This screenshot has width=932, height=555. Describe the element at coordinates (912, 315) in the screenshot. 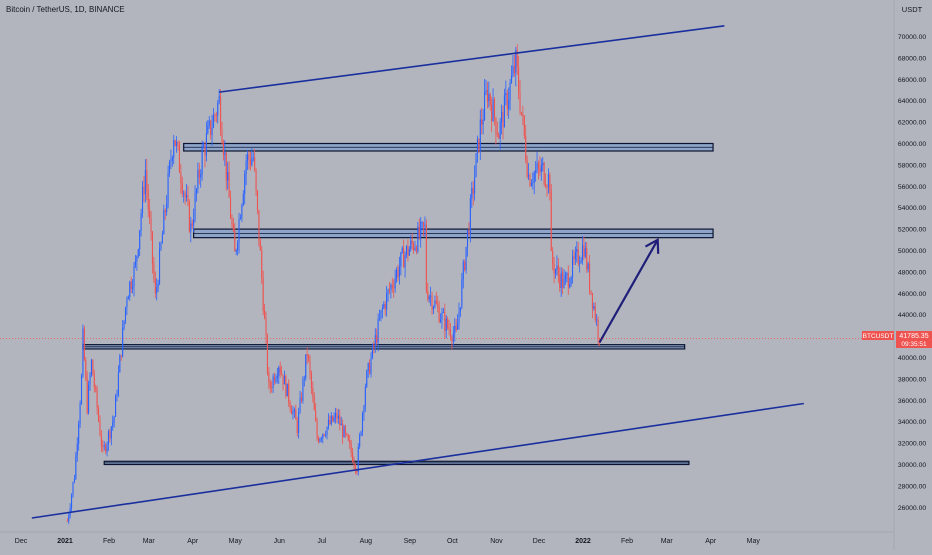

I see `price-tick-label: 44000.00` at that location.